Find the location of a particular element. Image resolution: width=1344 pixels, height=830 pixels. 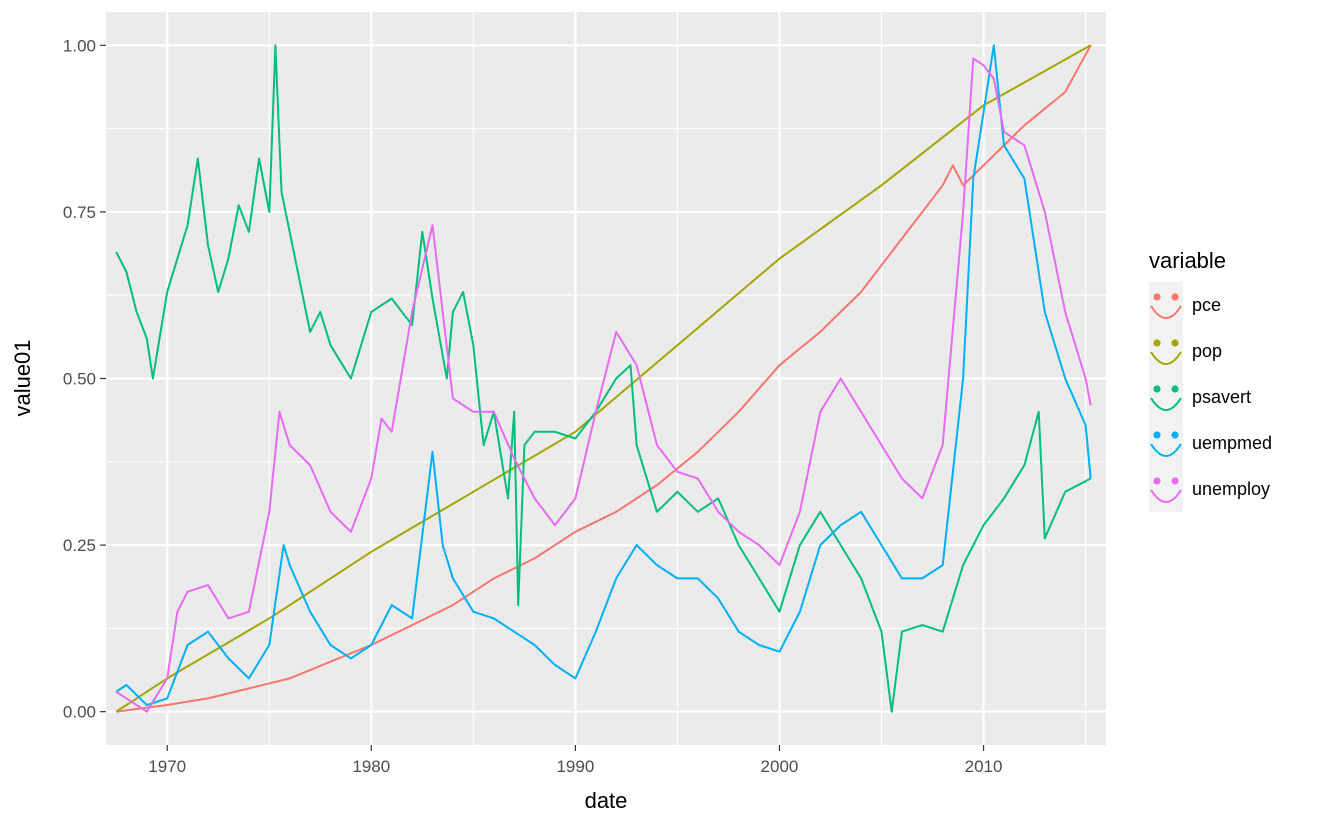

legend-label: psavert is located at coordinates (1221, 397).